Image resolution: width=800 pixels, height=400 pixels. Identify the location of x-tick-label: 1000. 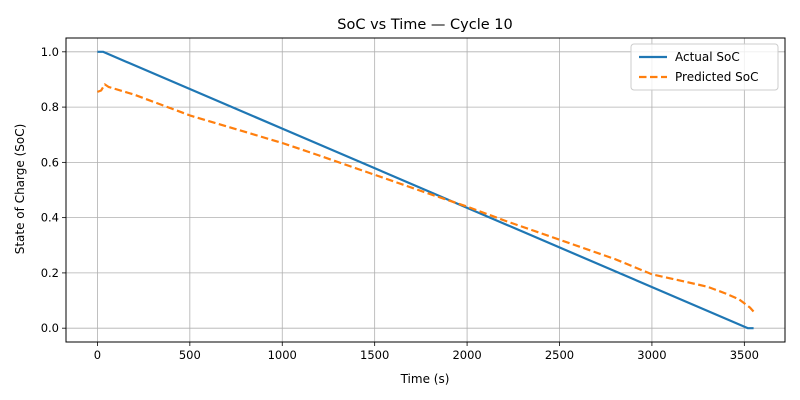
(282, 355).